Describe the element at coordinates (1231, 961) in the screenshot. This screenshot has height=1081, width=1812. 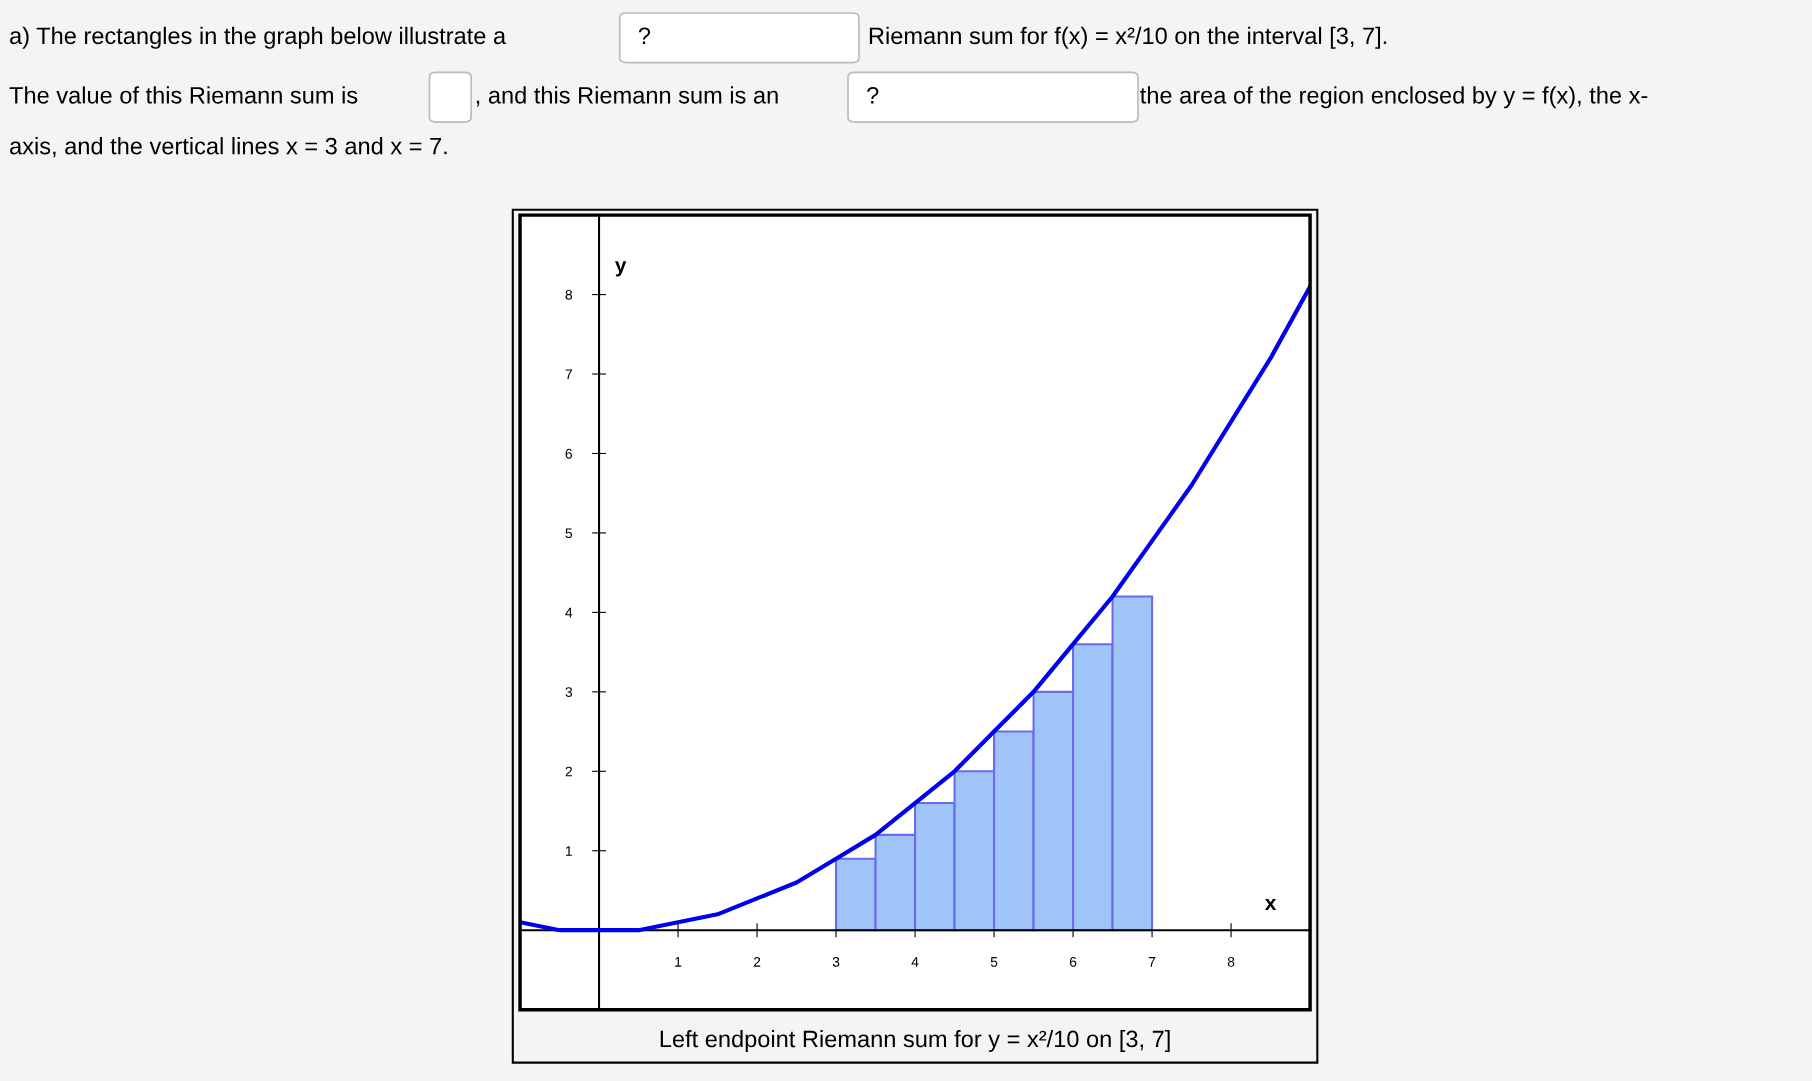
I see `x-tick-label: 8` at that location.